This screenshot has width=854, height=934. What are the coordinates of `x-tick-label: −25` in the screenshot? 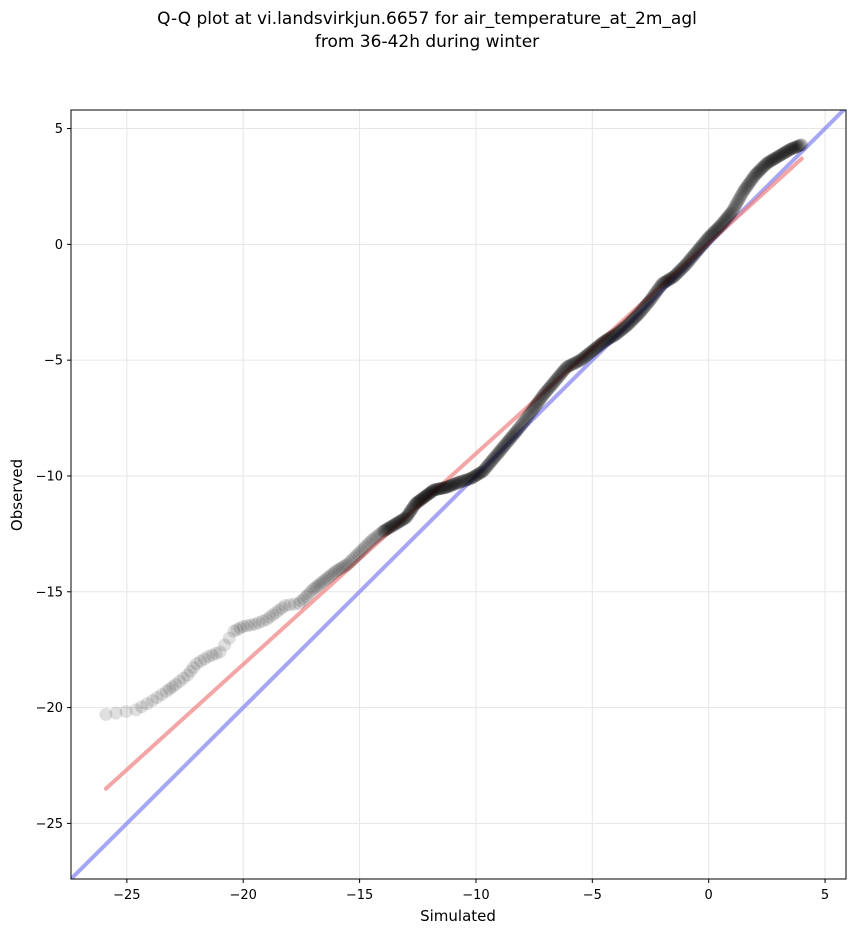 It's located at (126, 895).